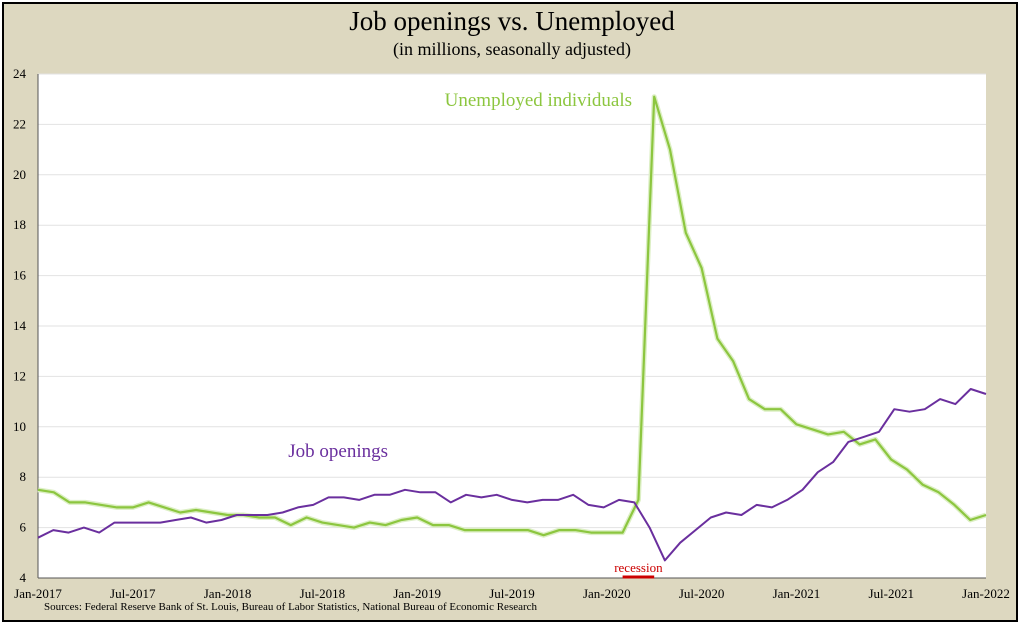 The image size is (1024, 628). Describe the element at coordinates (38, 593) in the screenshot. I see `x-tick-label: Jan-2017` at that location.